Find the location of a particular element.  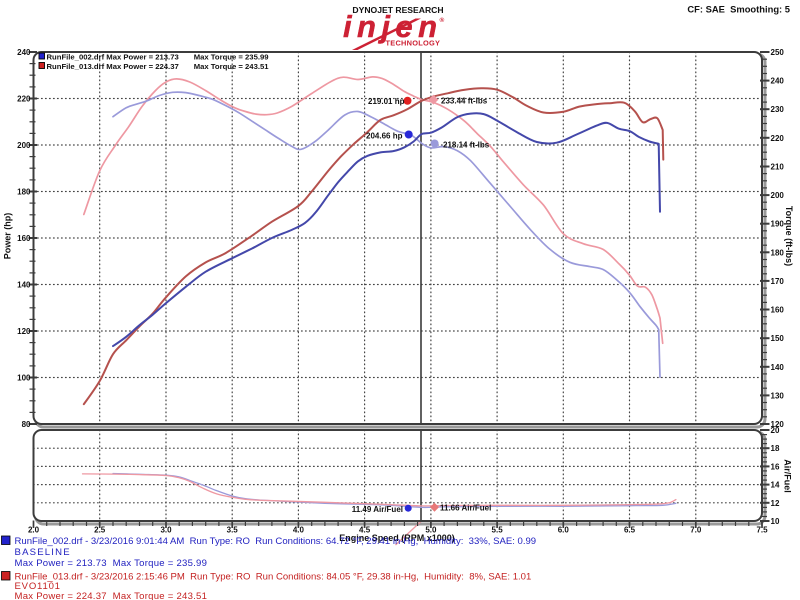

svg-text: 3.5 is located at coordinates (233, 530).